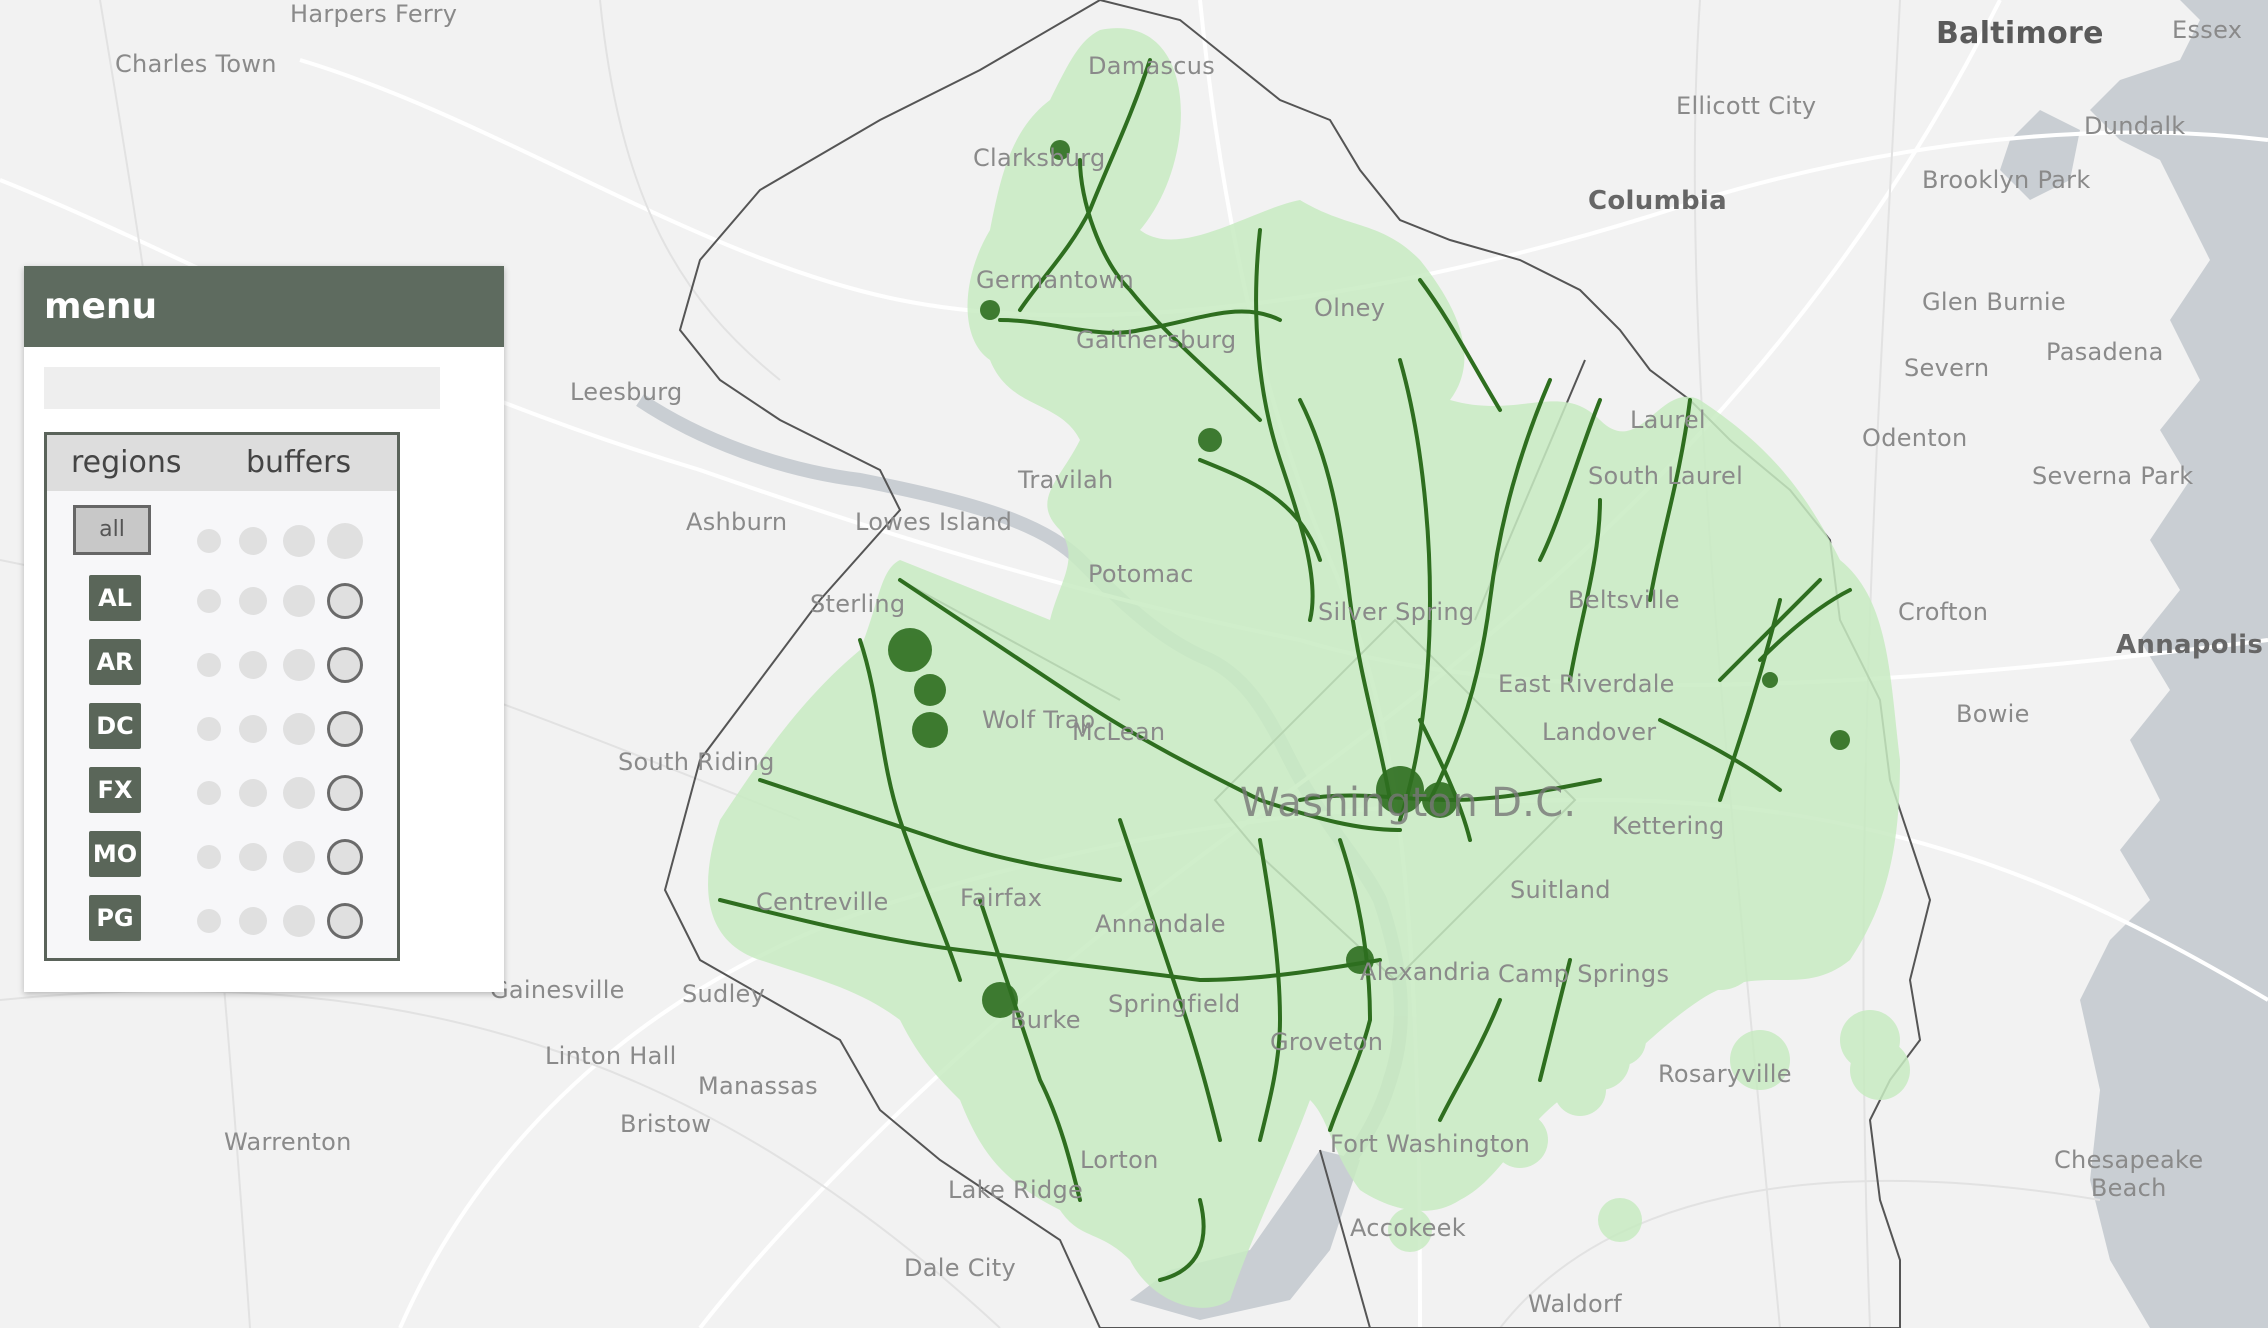  Describe the element at coordinates (1666, 476) in the screenshot. I see `place-label: South Laurel` at that location.